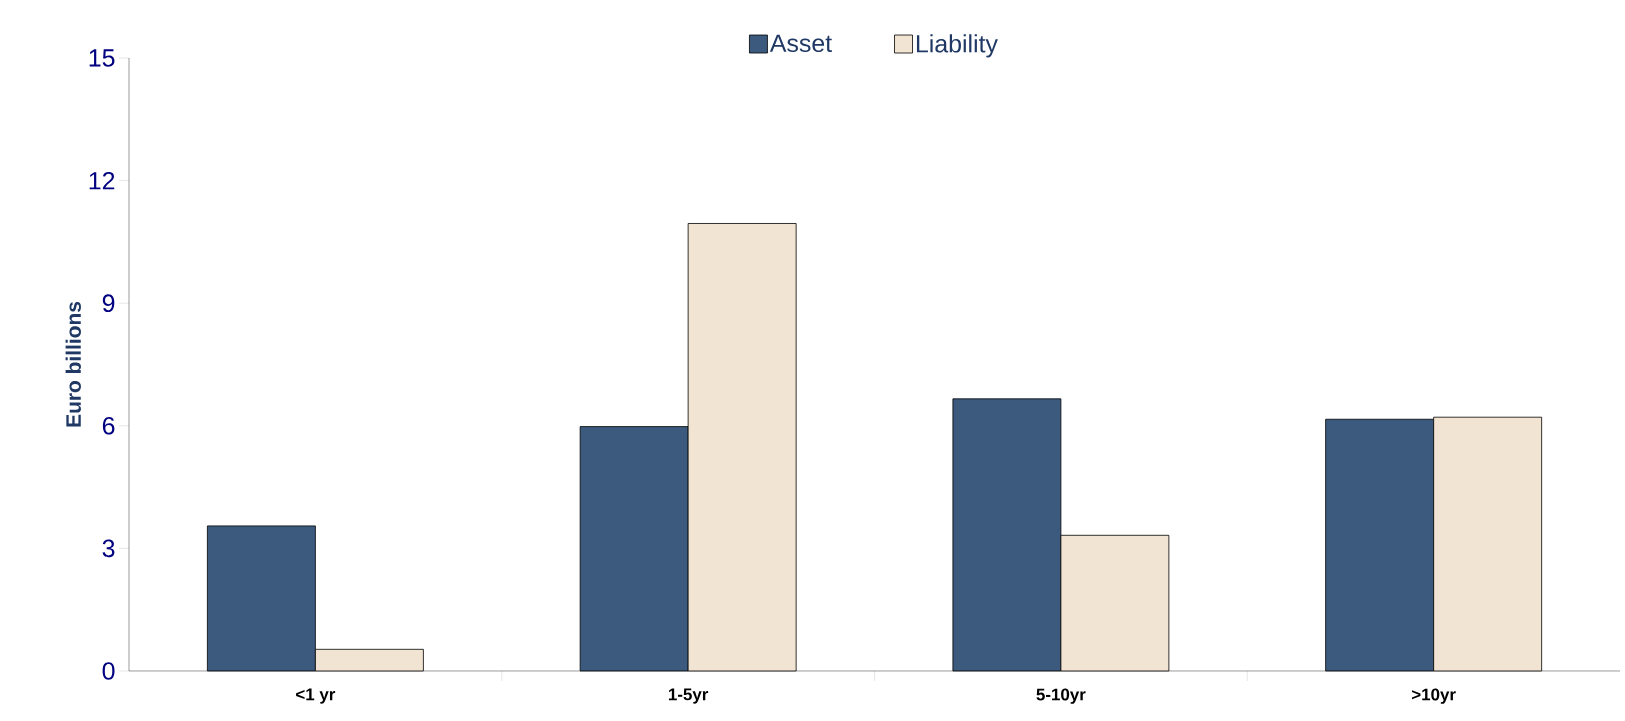 The width and height of the screenshot is (1625, 721). What do you see at coordinates (108, 303) in the screenshot?
I see `y-tick-label: 9` at bounding box center [108, 303].